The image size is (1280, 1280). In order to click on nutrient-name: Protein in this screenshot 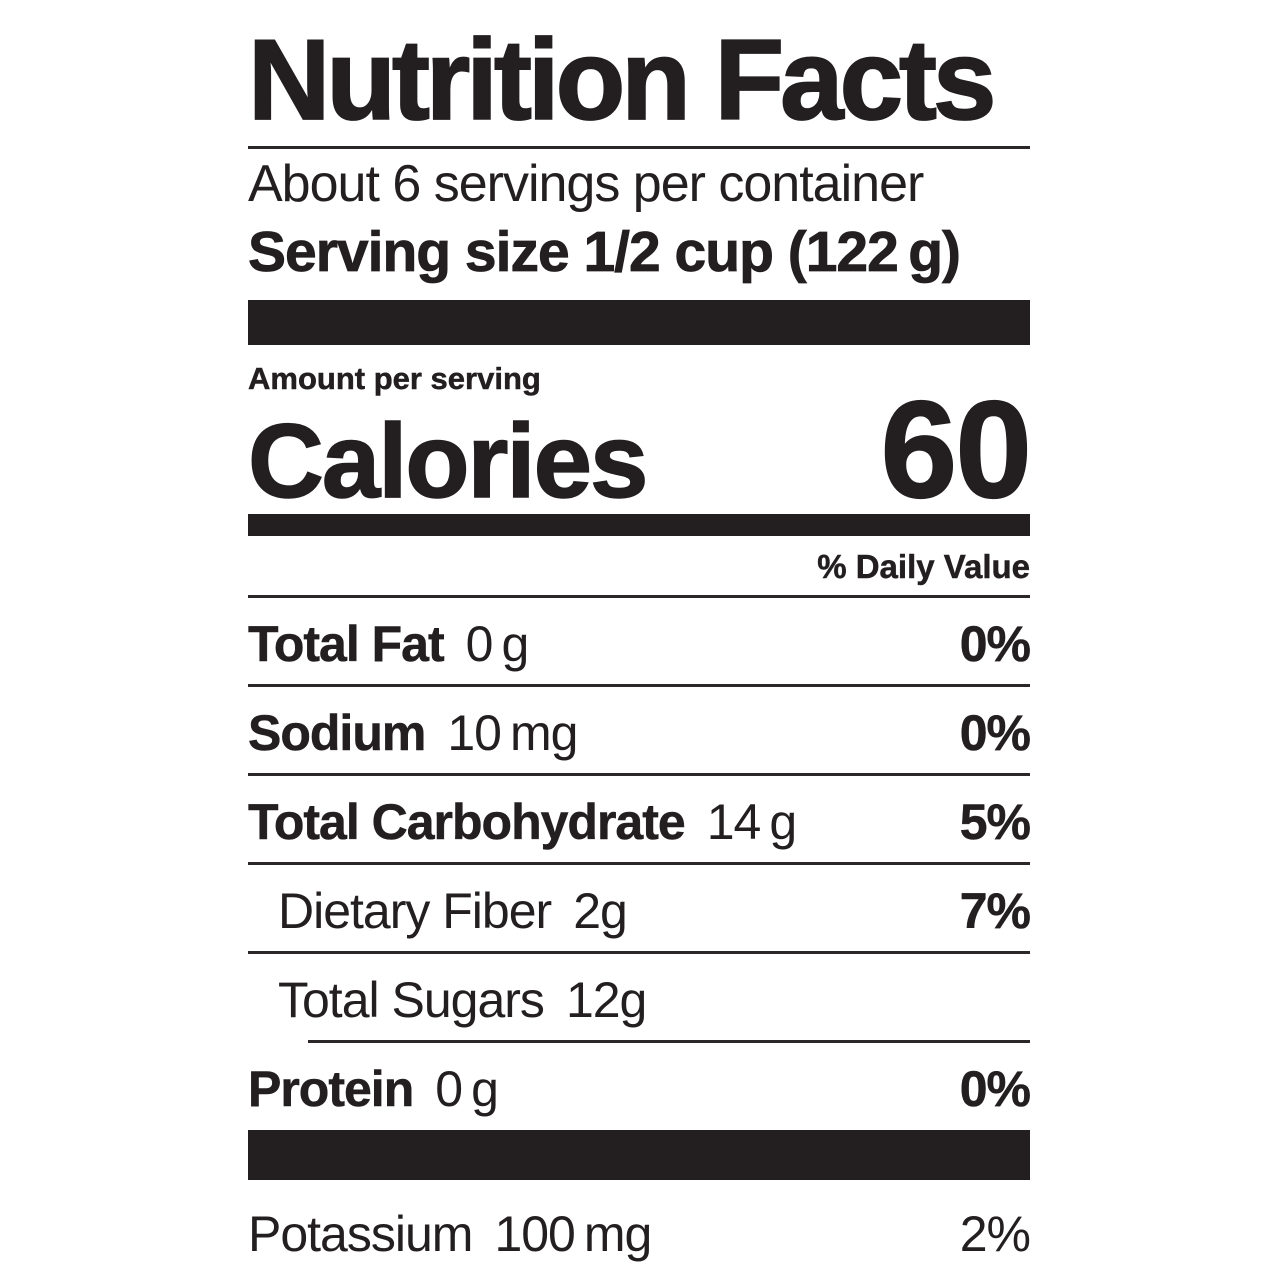, I will do `click(331, 1089)`.